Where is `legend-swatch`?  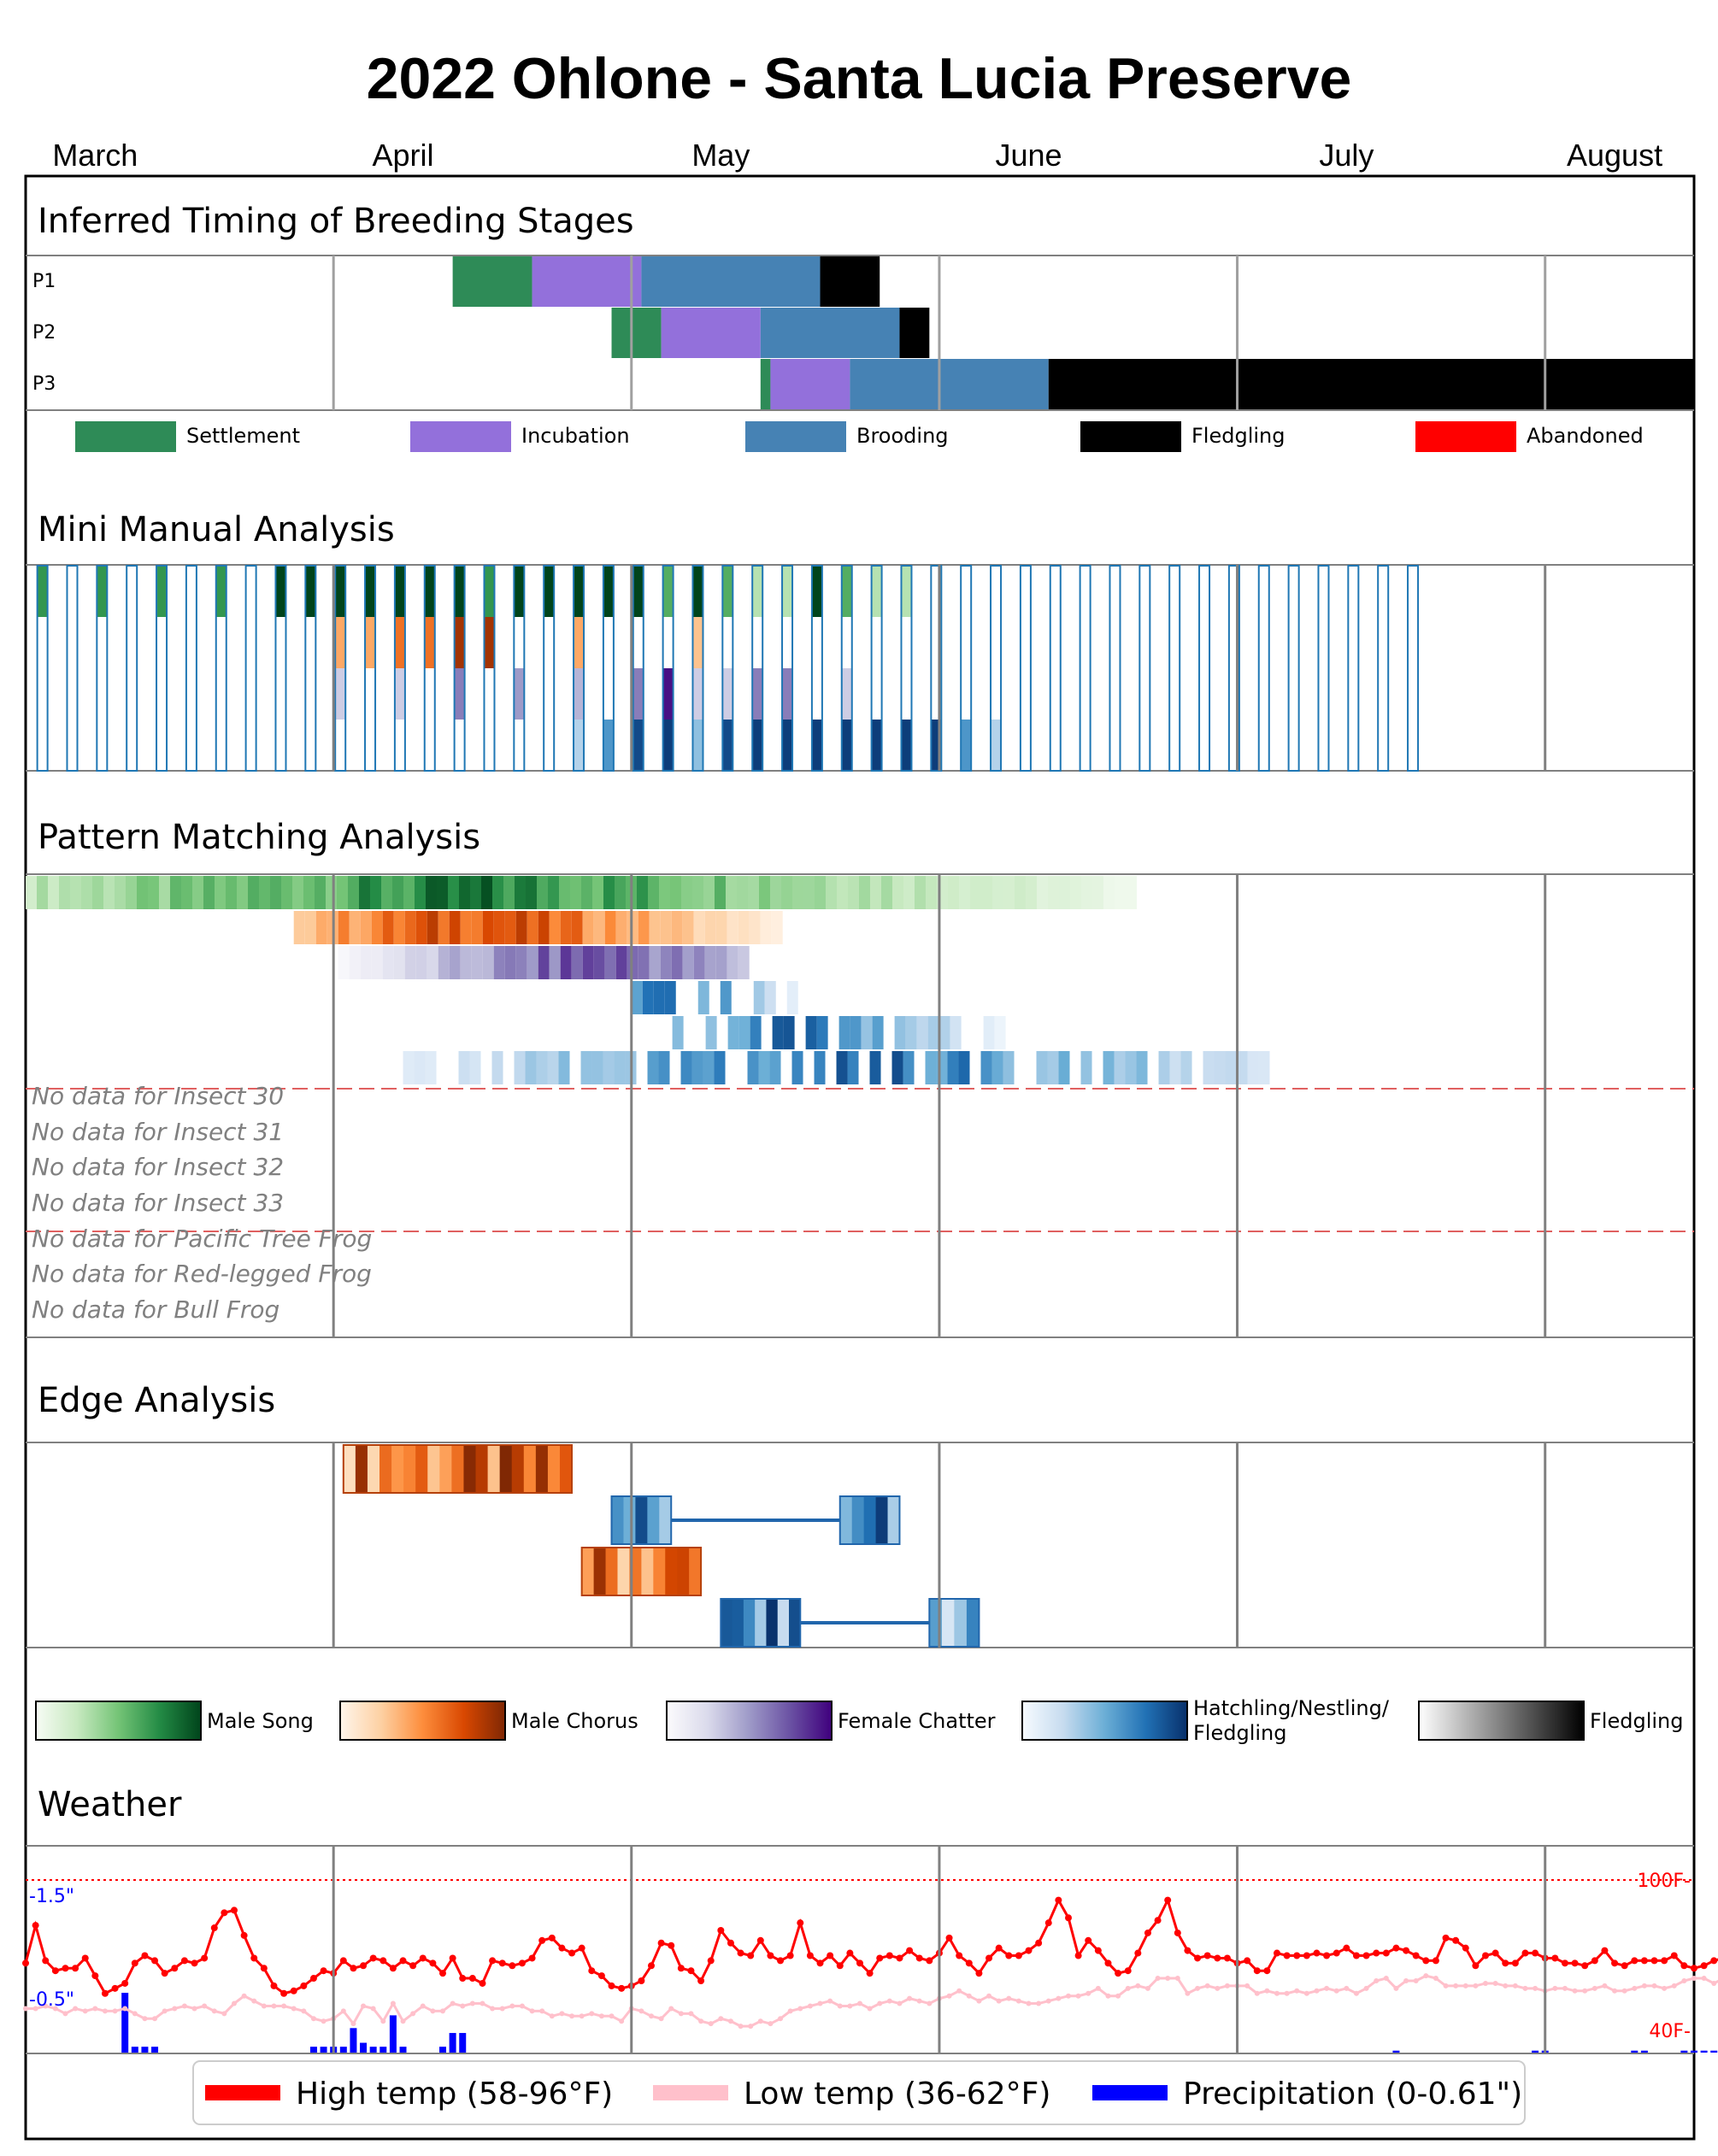
legend-swatch is located at coordinates (1130, 436).